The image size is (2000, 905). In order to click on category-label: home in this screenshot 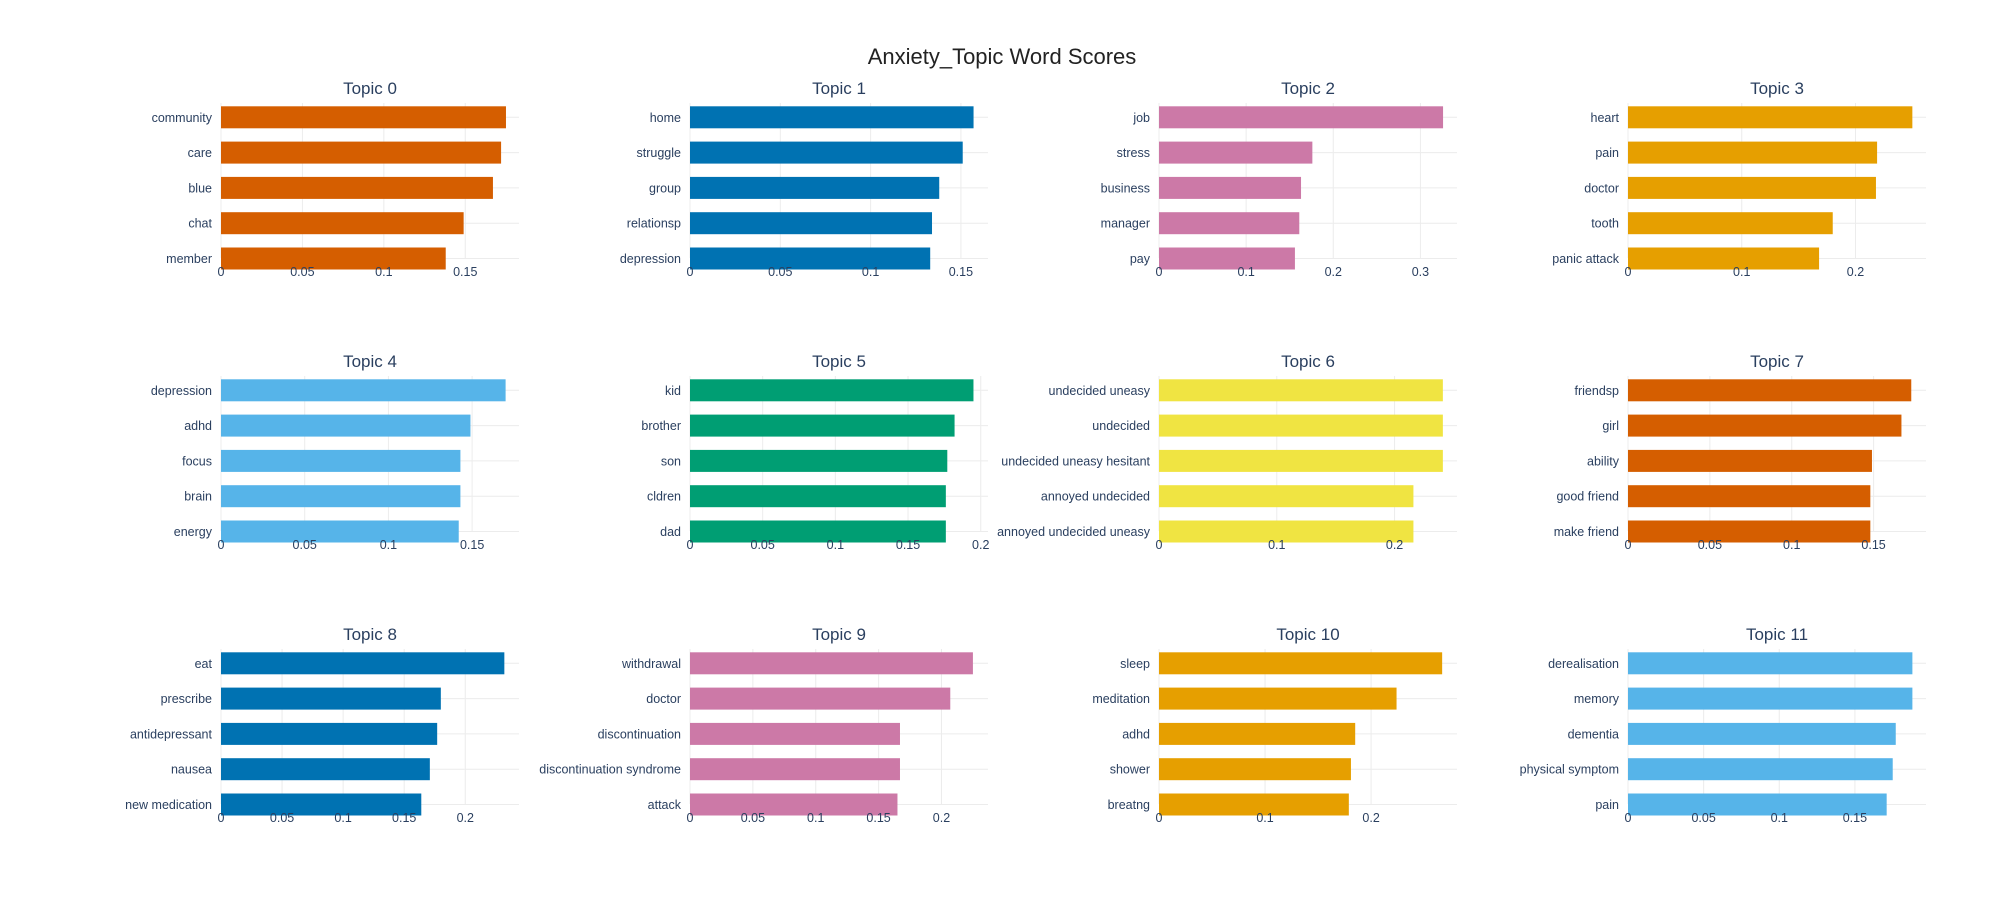, I will do `click(665, 118)`.